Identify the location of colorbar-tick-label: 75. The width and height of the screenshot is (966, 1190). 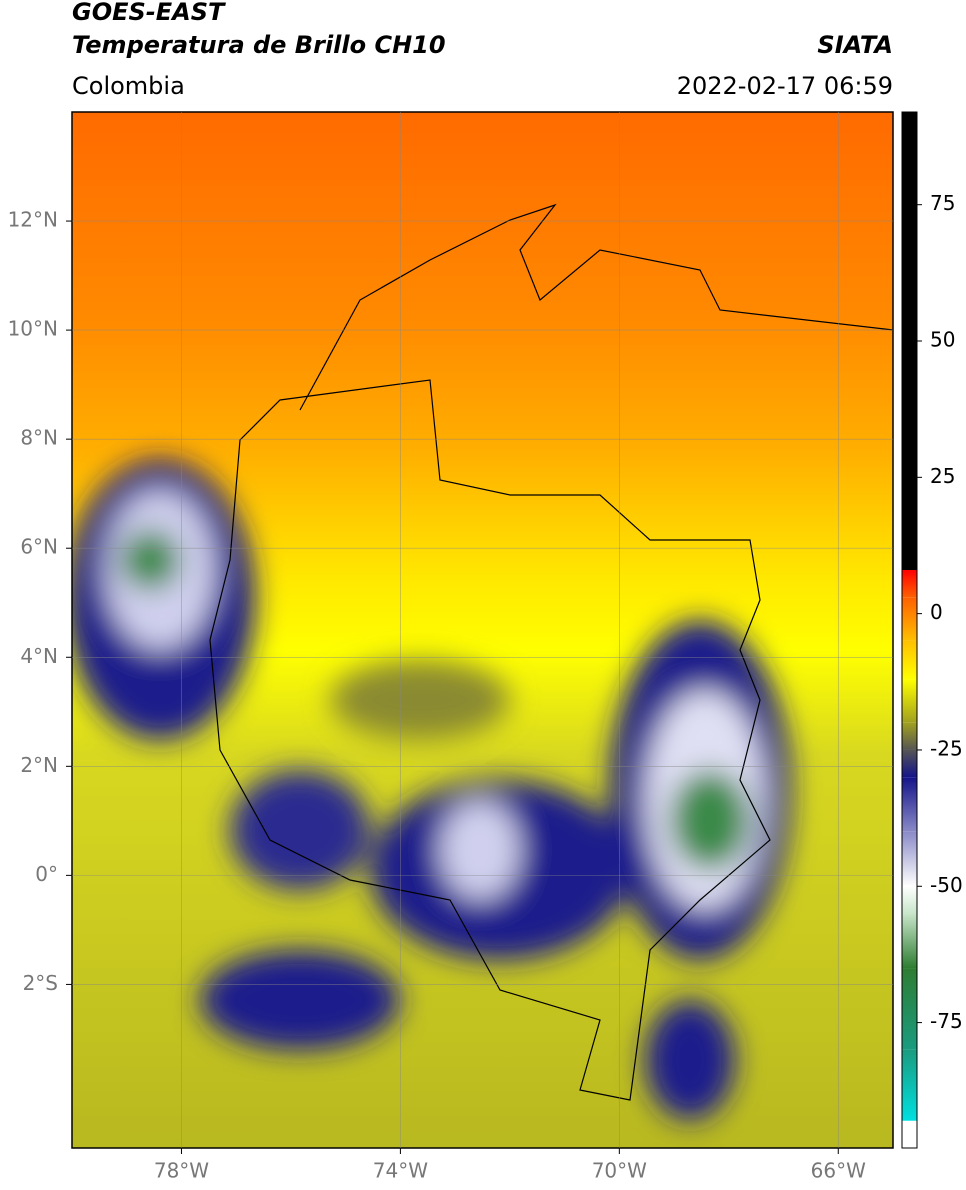
(942, 203).